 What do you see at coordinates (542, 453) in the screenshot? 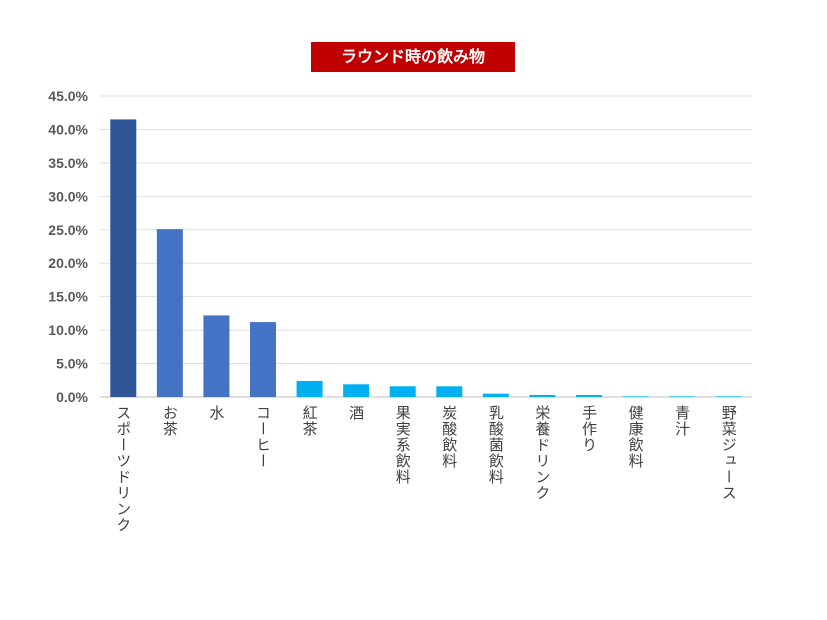
I see `x-tick-label: 栄養ドリンク` at bounding box center [542, 453].